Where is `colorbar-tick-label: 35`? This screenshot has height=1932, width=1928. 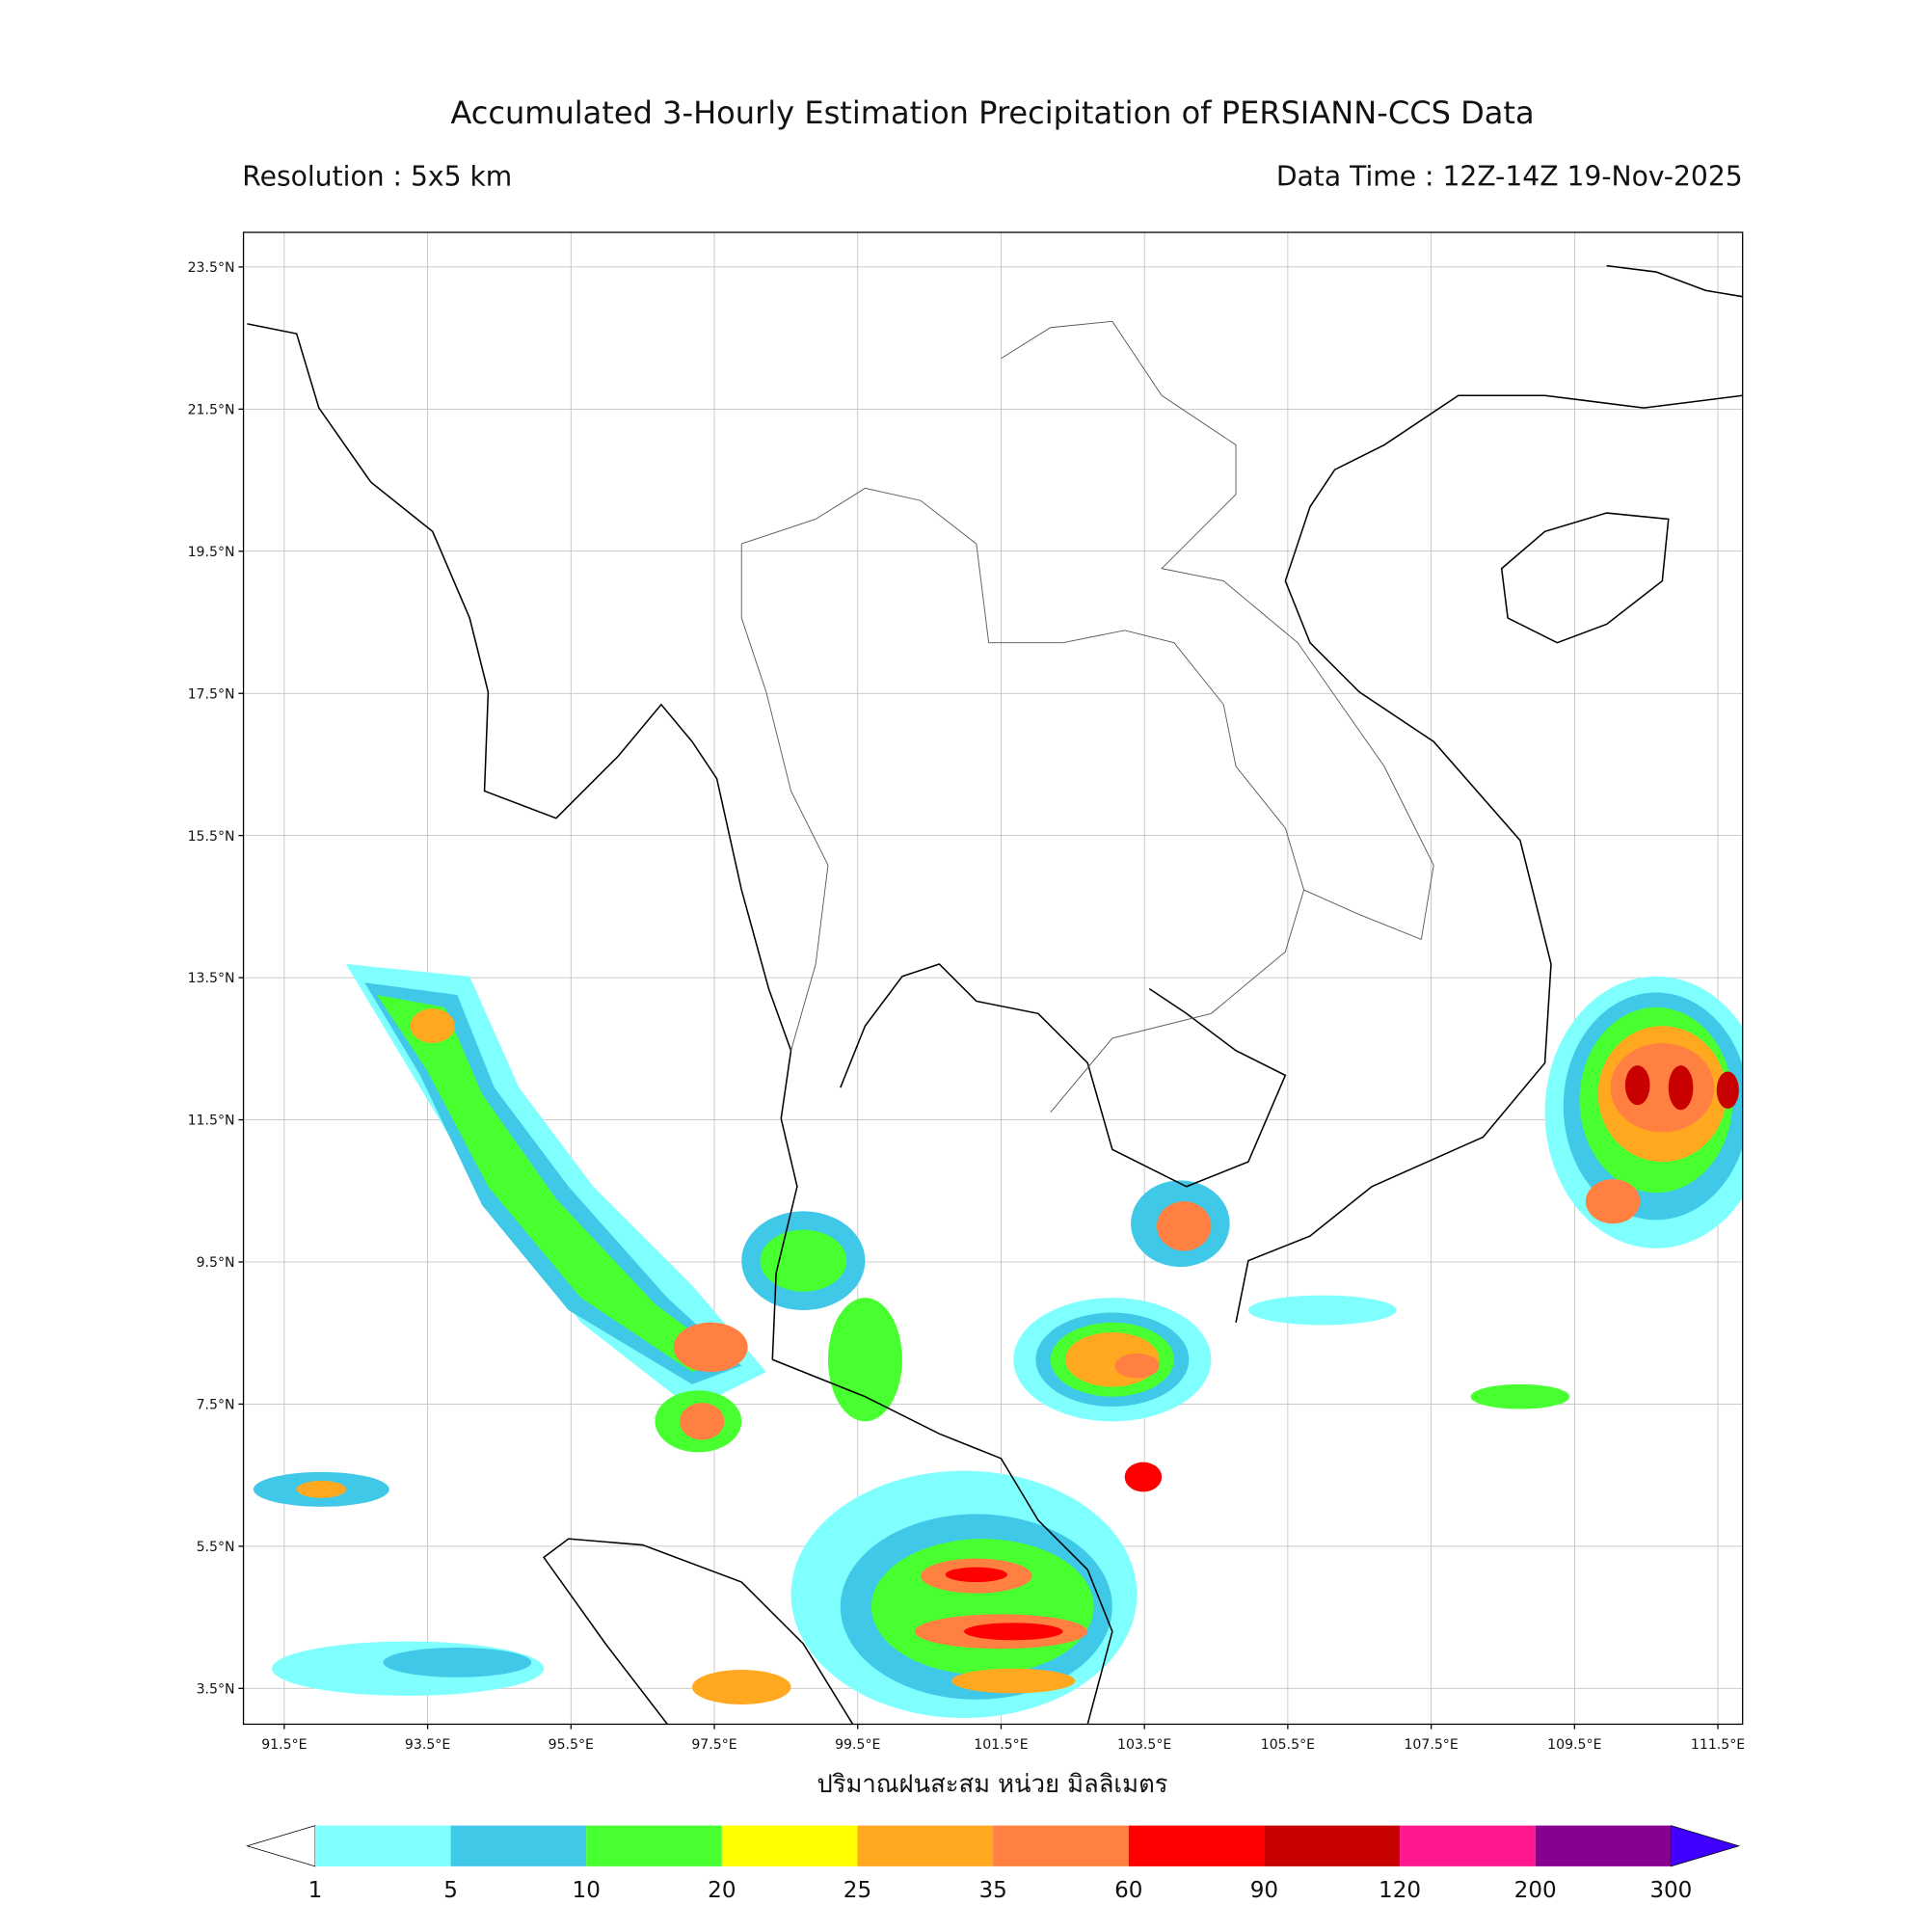 colorbar-tick-label: 35 is located at coordinates (992, 1891).